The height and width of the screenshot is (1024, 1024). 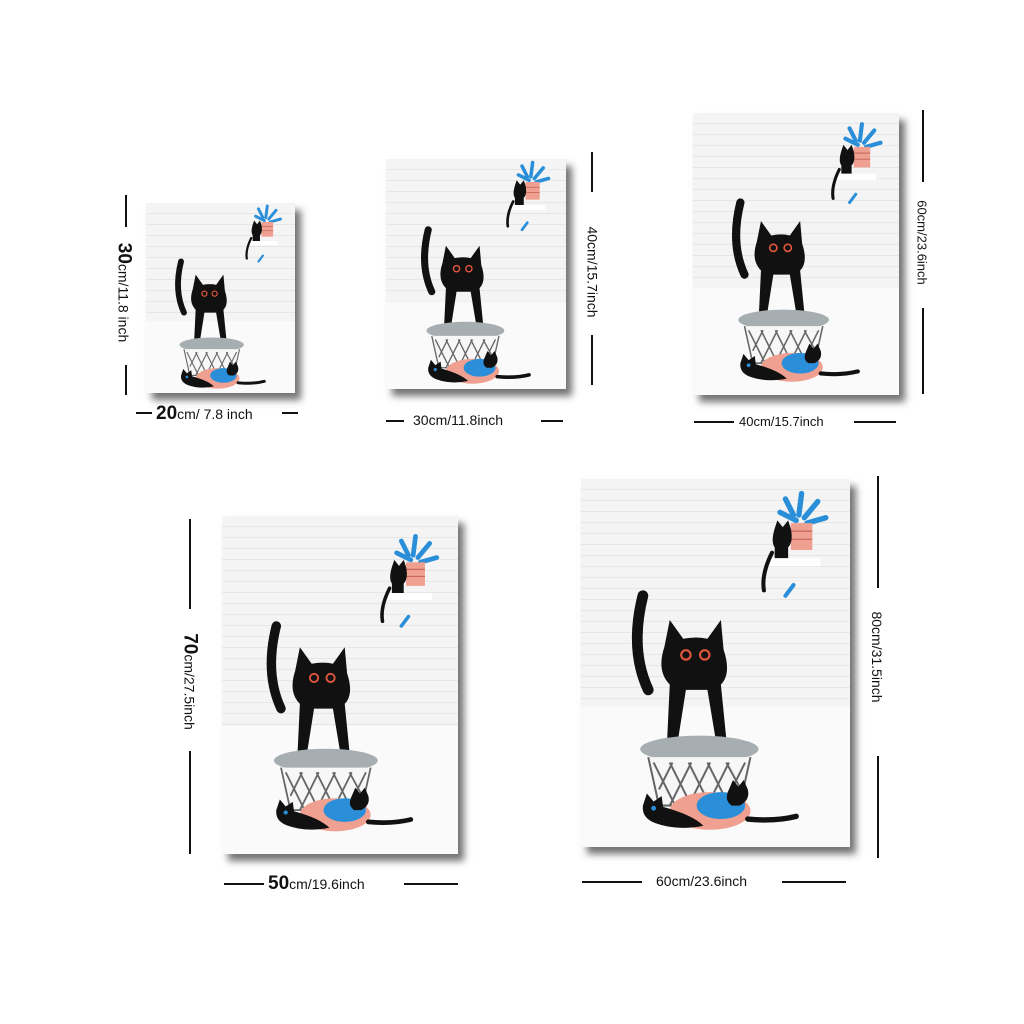 I want to click on width-label-20cm: 20cm/ 7.8 inch, so click(x=204, y=413).